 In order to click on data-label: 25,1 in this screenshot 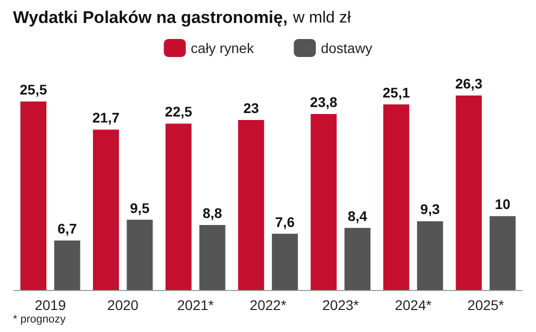, I will do `click(396, 92)`.